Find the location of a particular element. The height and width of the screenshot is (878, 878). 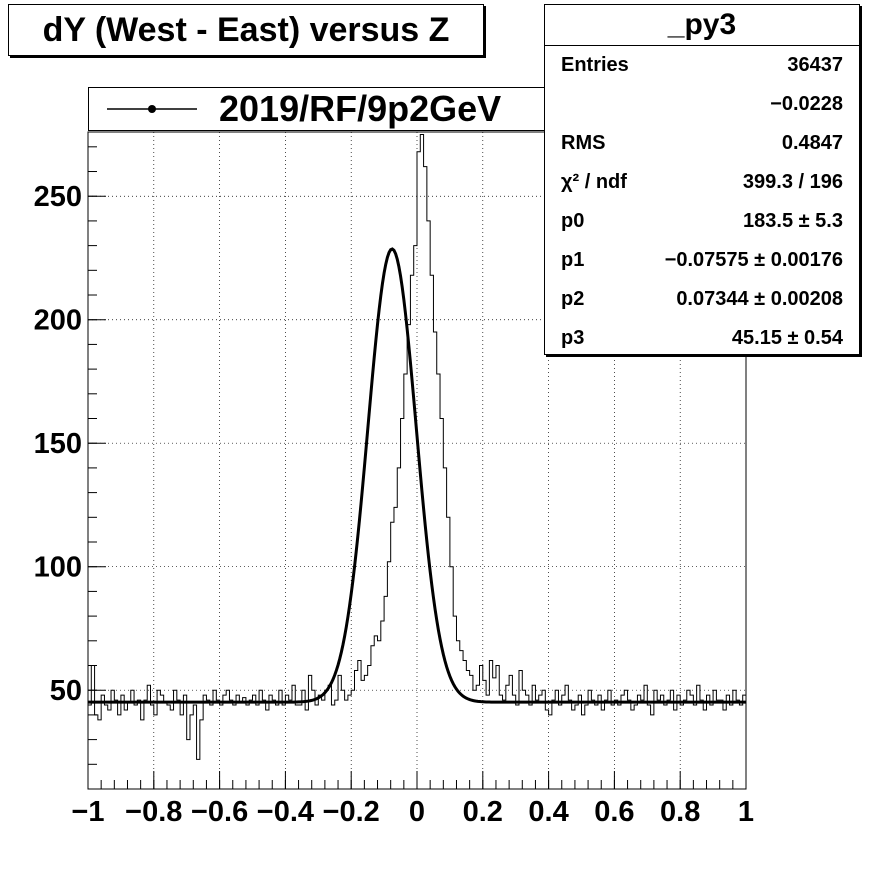

stat-key: p0 is located at coordinates (573, 221).